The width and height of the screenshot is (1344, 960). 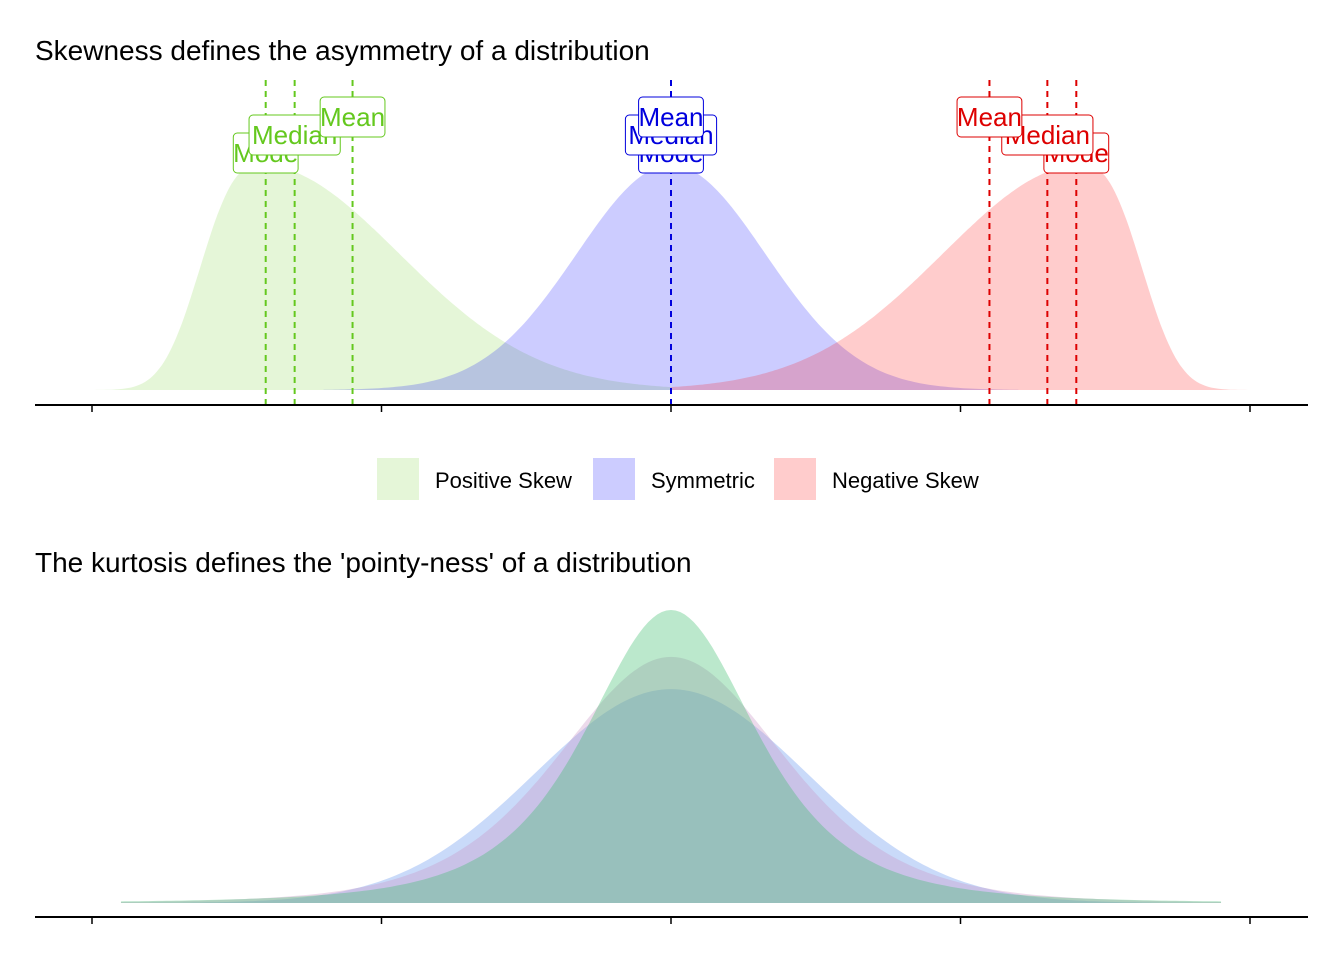 I want to click on density-symmetric, so click(x=671, y=277).